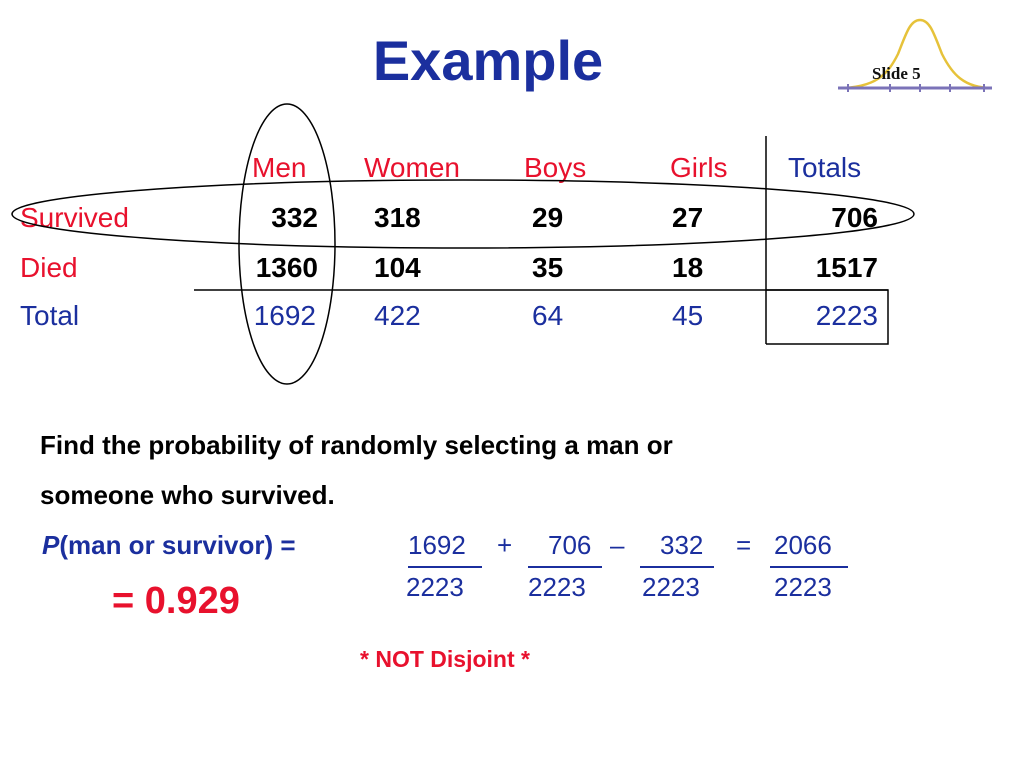 The width and height of the screenshot is (1024, 768). I want to click on probability-expression: P(man or survivor) =, so click(169, 545).